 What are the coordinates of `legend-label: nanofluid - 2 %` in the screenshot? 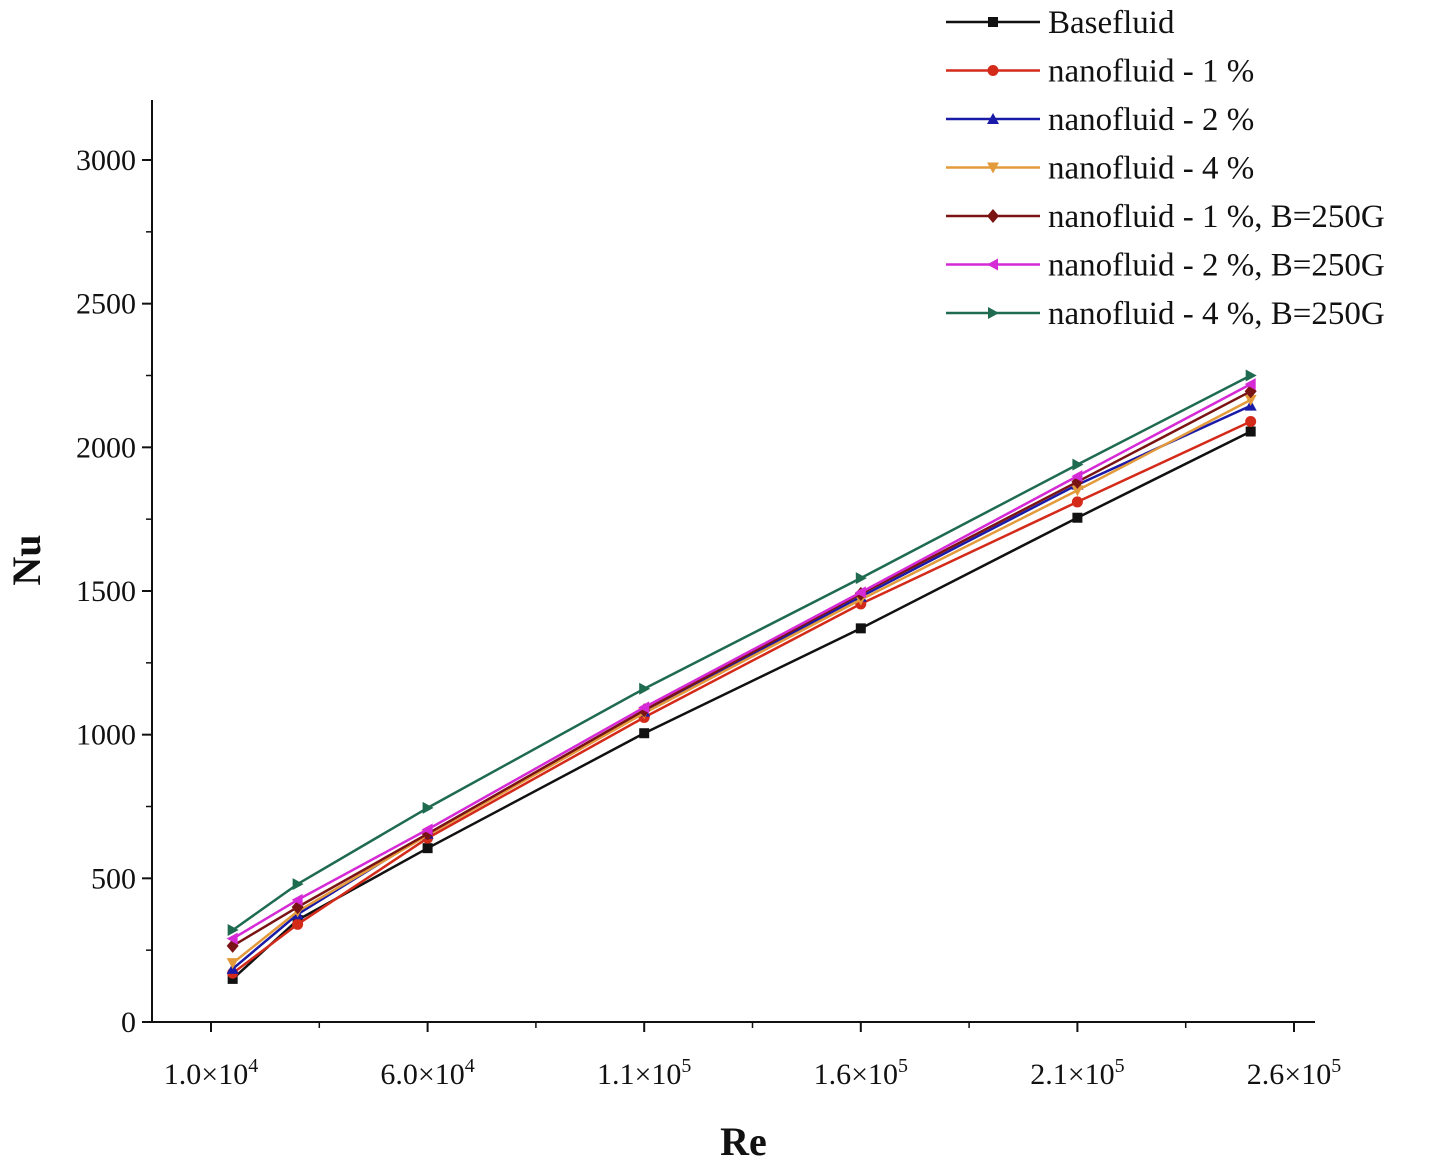 It's located at (1151, 120).